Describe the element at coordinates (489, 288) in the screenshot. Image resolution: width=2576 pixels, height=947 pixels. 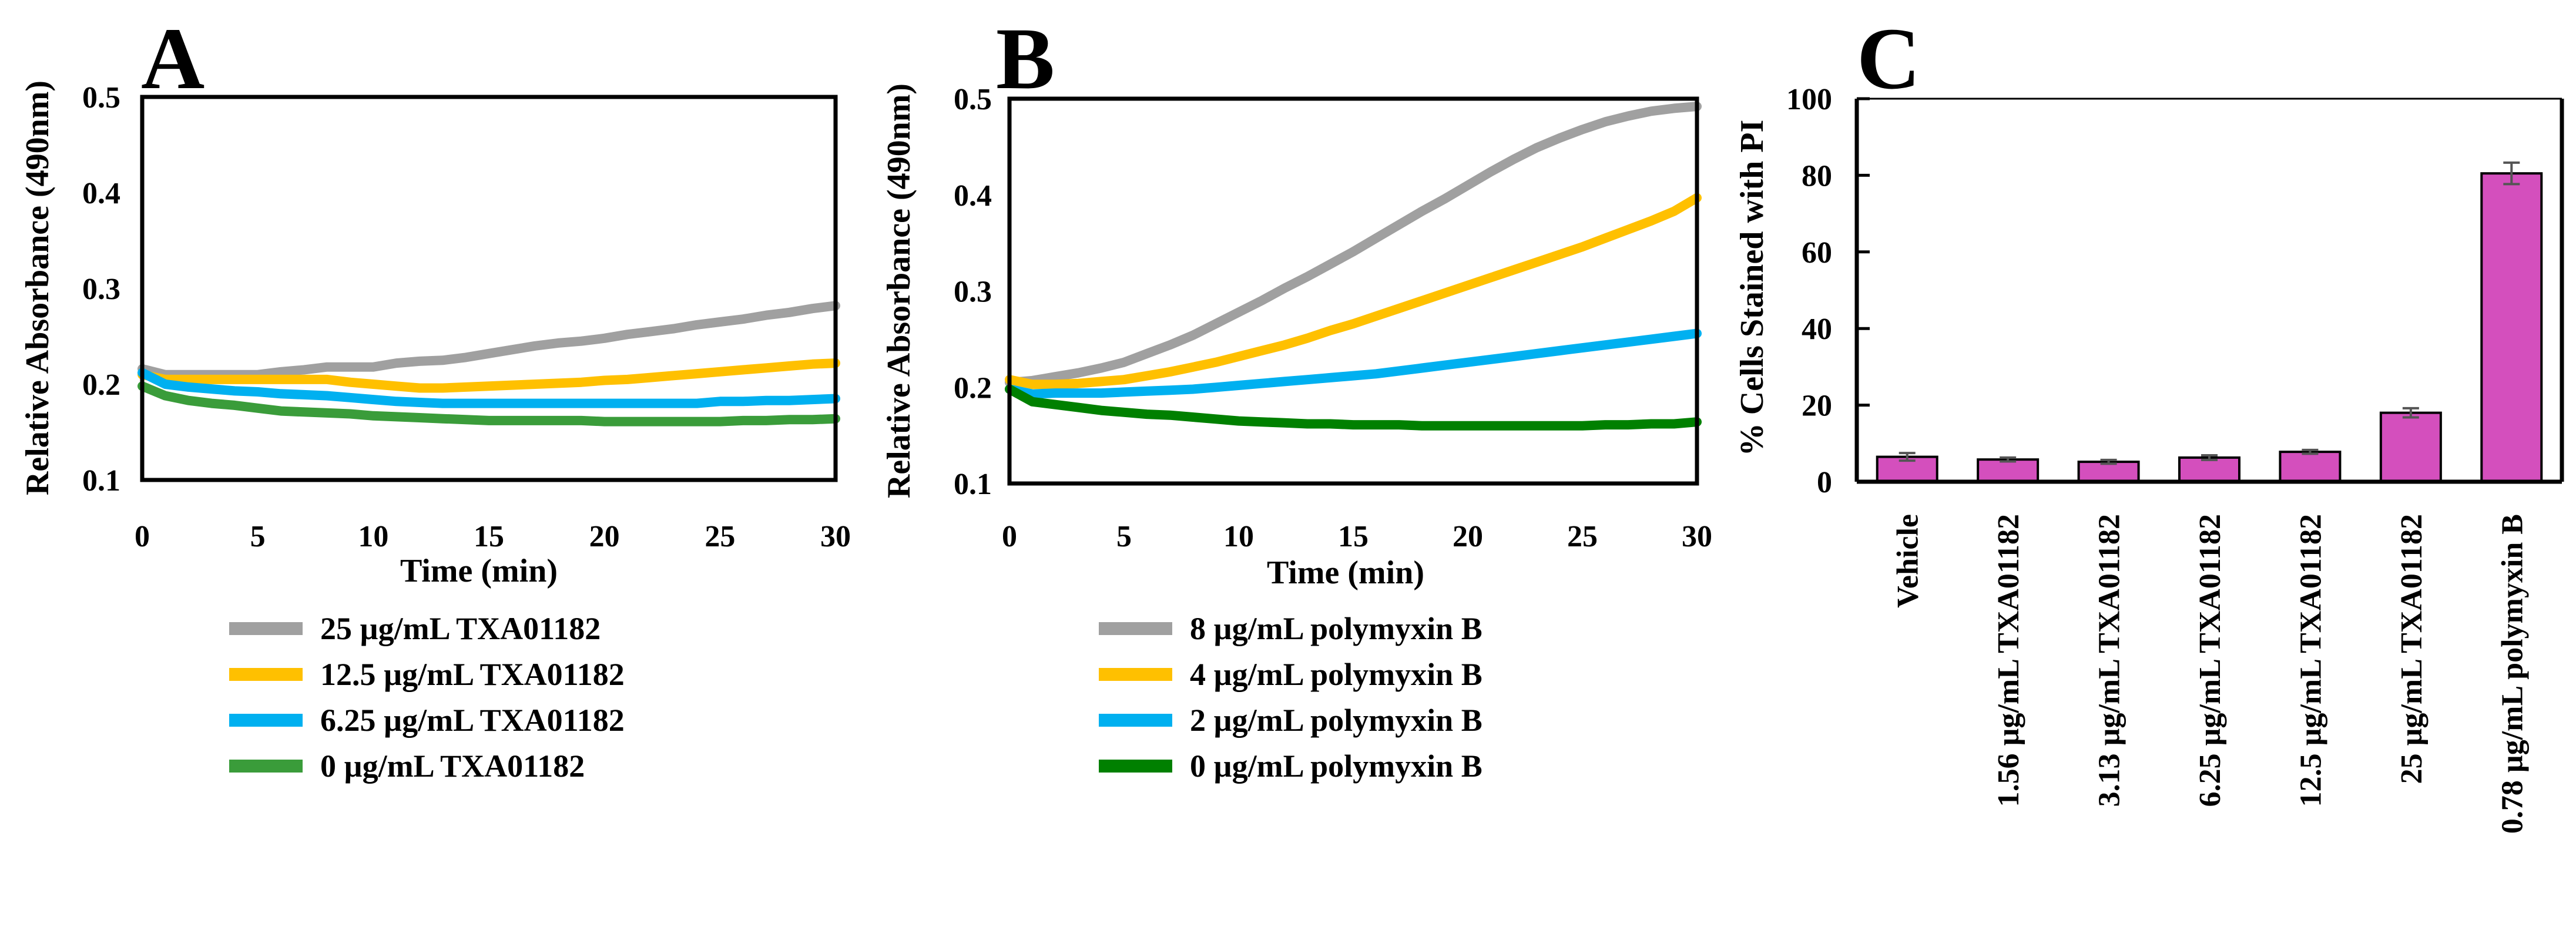
I see `panel-a-plot-frame` at that location.